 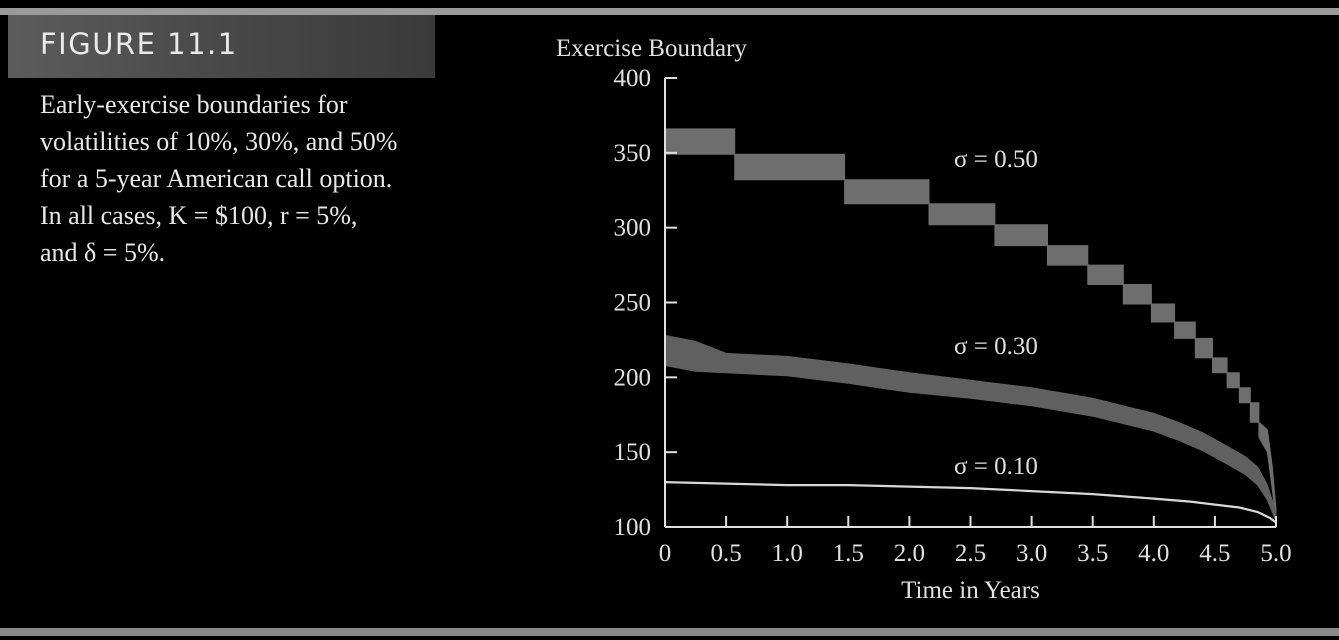 What do you see at coordinates (996, 466) in the screenshot?
I see `series-label-2: σ = 0.10` at bounding box center [996, 466].